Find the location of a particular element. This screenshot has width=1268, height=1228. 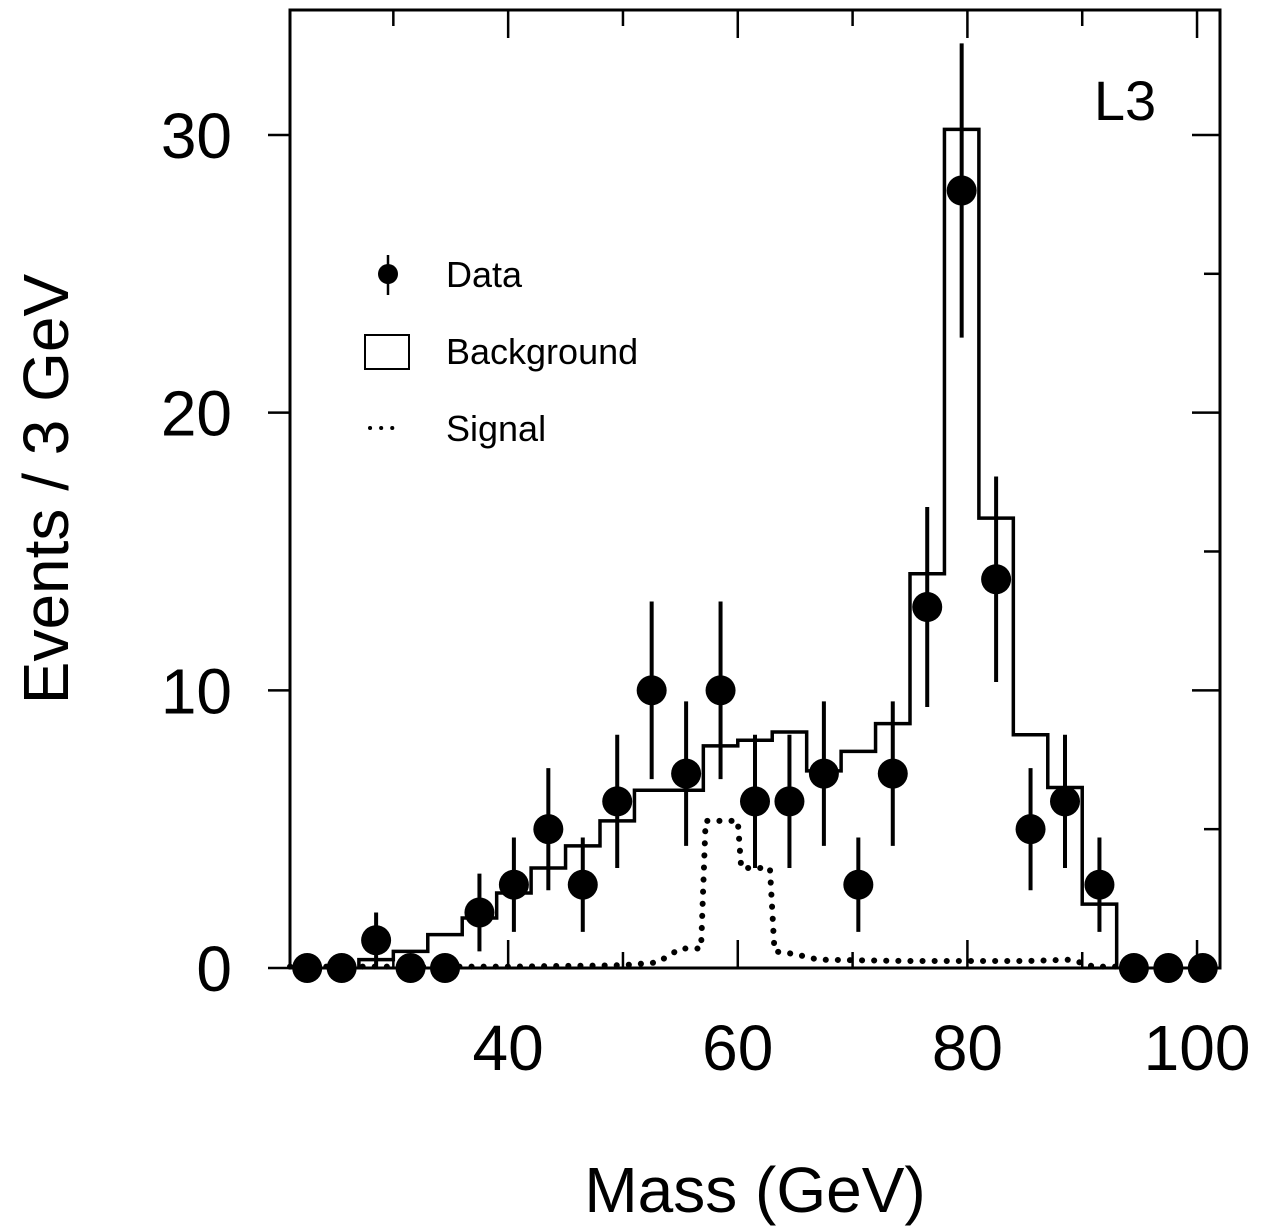

legend-label-data: Data is located at coordinates (484, 274).